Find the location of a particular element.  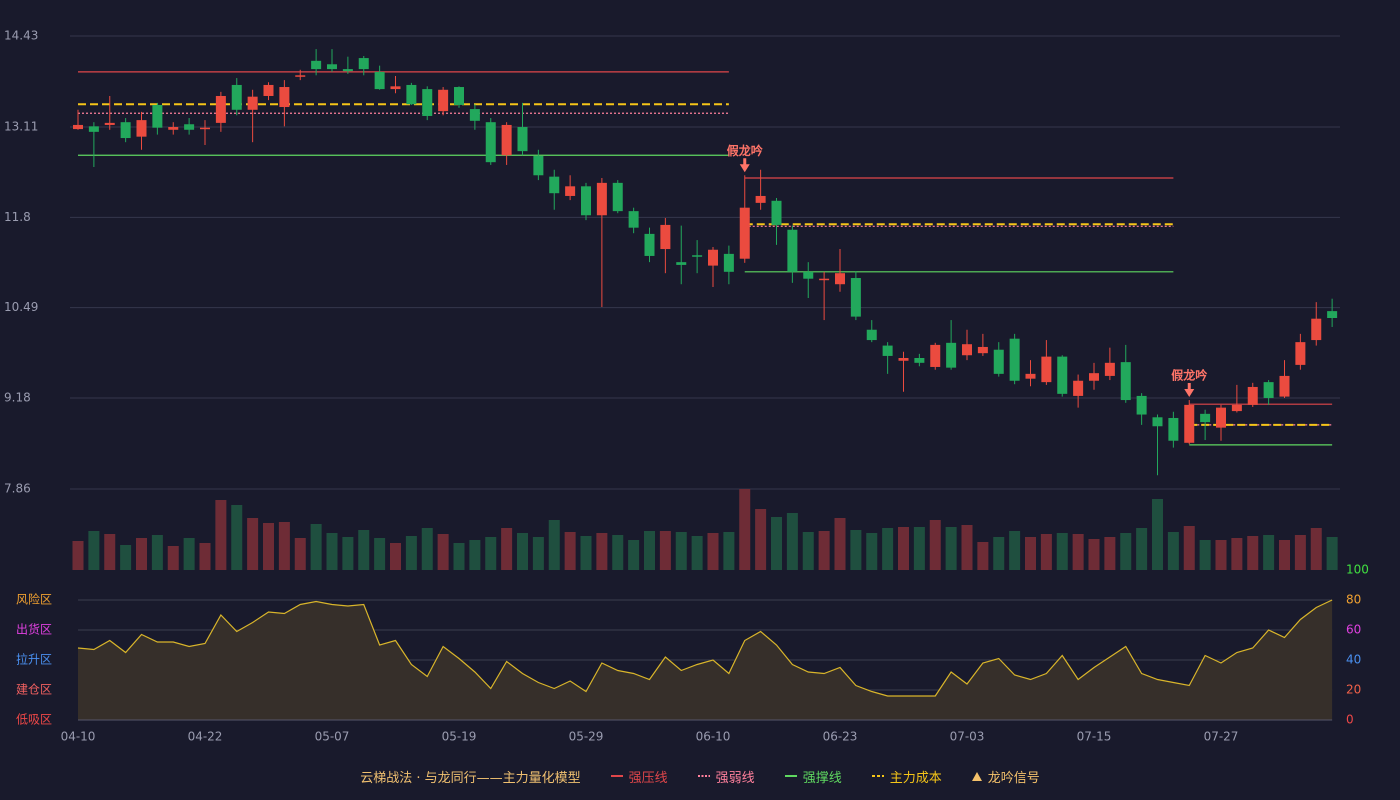

zone-label: 低吸区 is located at coordinates (34, 720).